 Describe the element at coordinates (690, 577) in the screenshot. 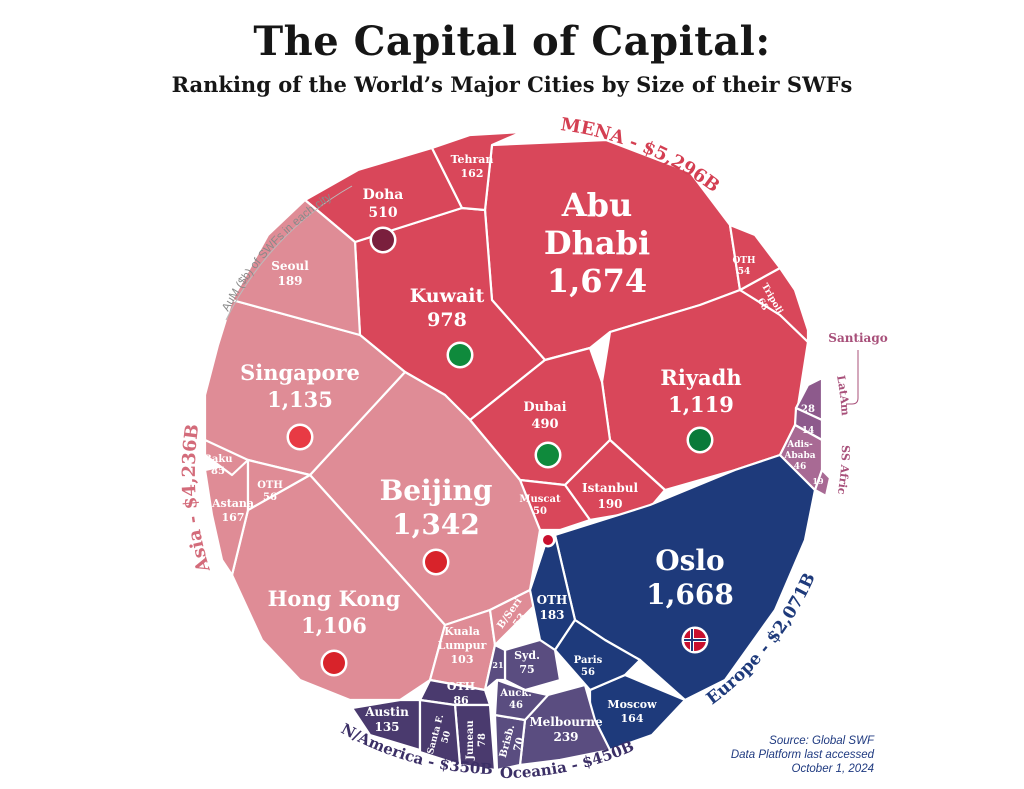

I see `city-label-19: Oslo 1,668` at that location.